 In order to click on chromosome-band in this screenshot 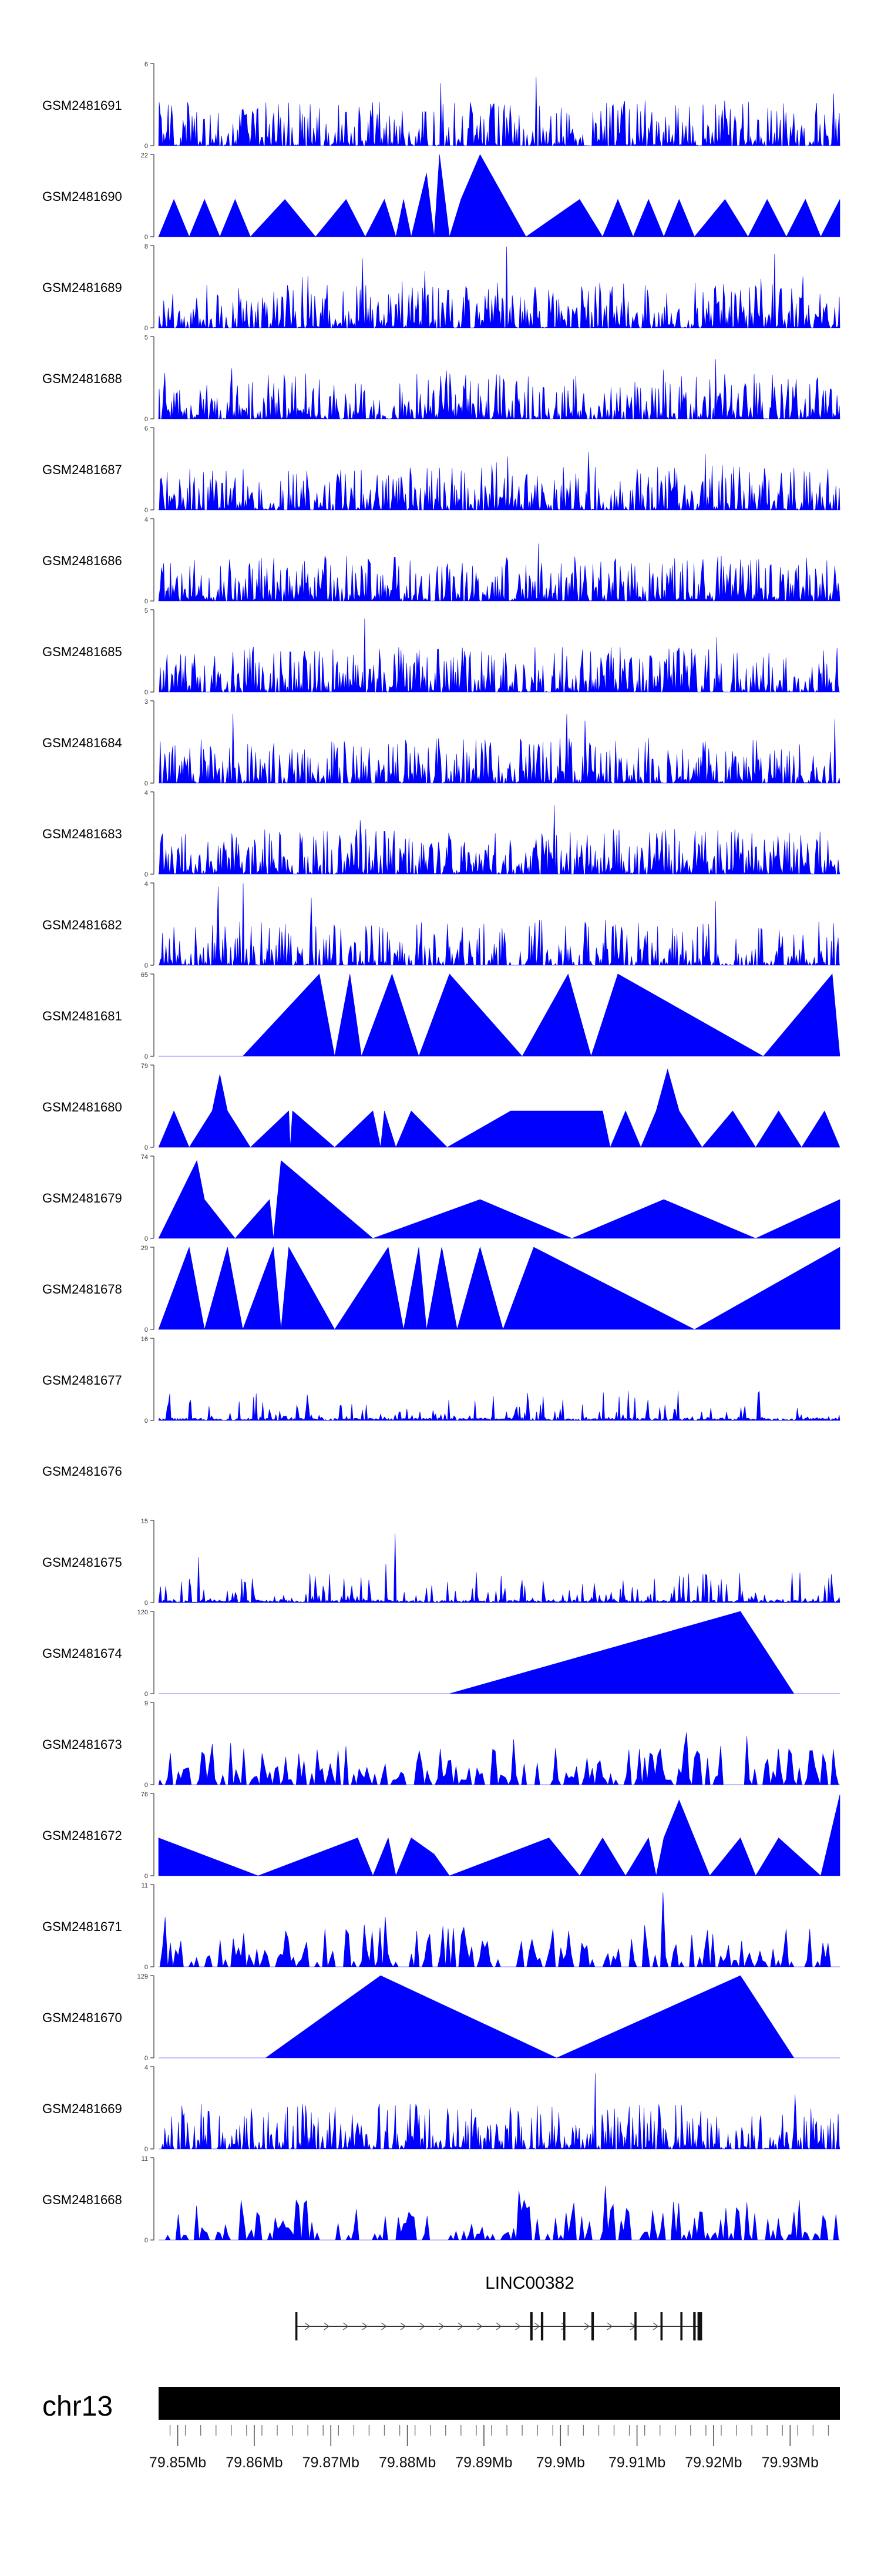, I will do `click(500, 2403)`.